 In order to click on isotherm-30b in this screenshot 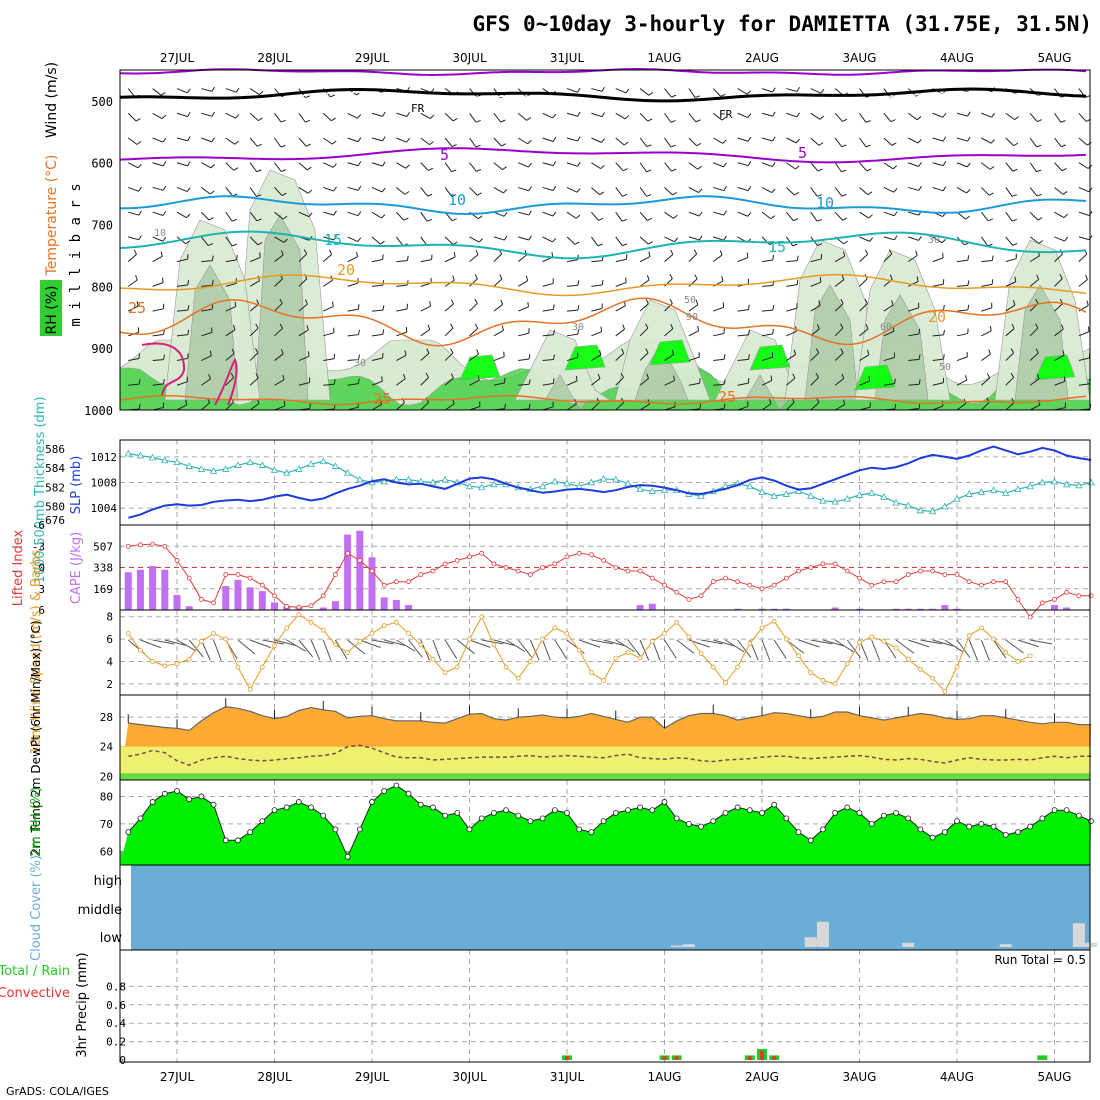, I will do `click(226, 381)`.